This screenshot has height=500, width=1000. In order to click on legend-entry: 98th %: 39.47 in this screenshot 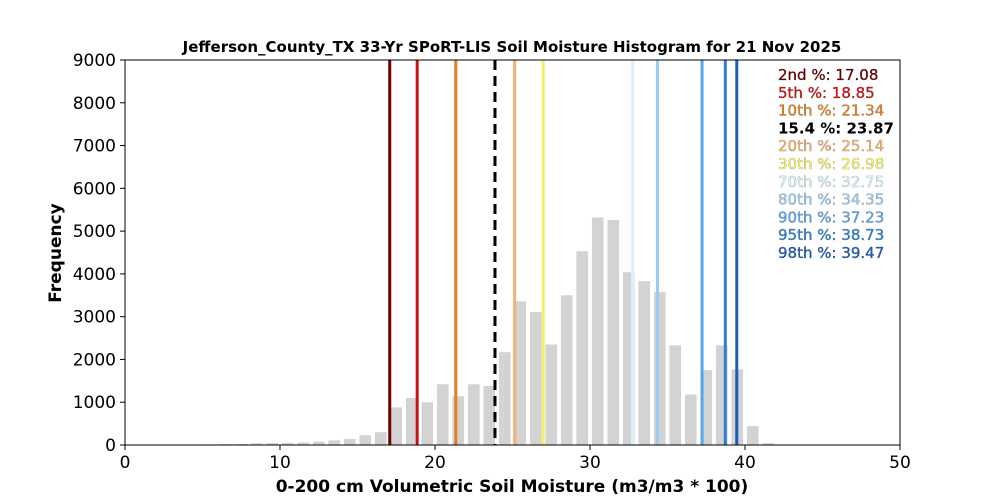, I will do `click(831, 253)`.